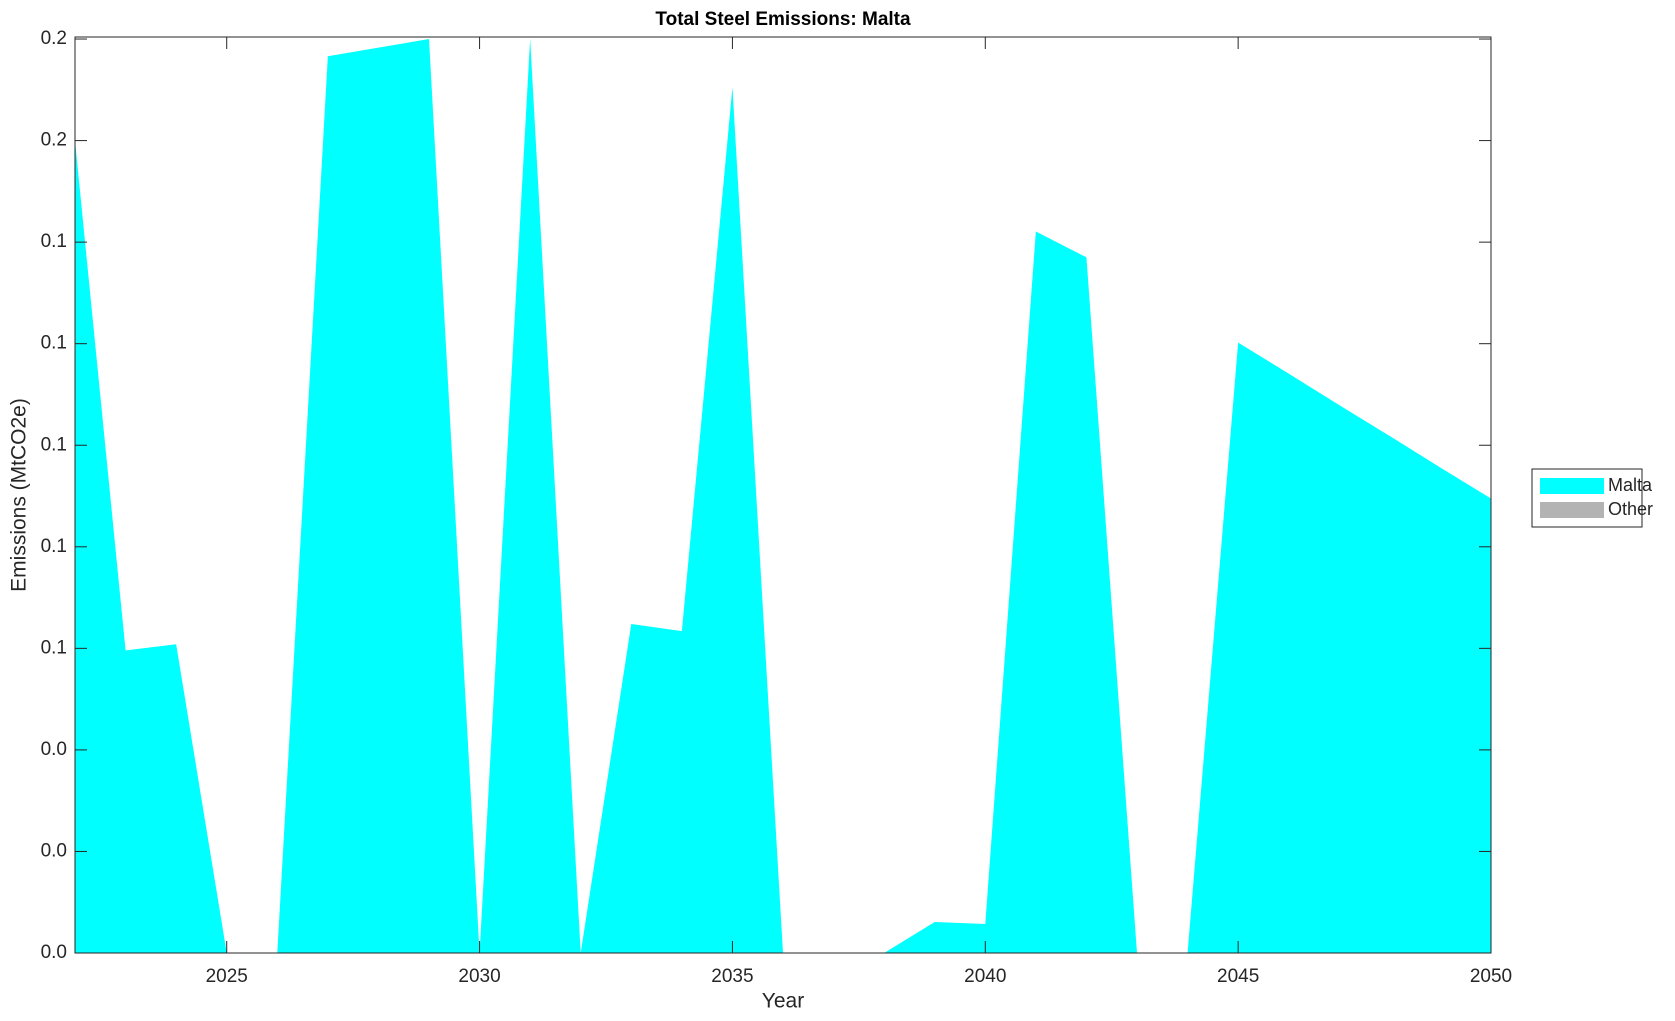 This screenshot has height=1021, width=1675. I want to click on chart-title: Total Steel Emissions: Malta, so click(783, 19).